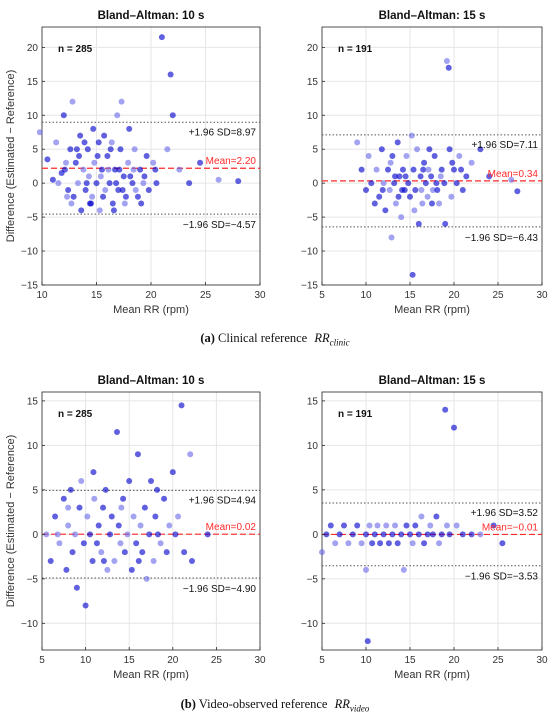 The image size is (550, 727). What do you see at coordinates (275, 339) in the screenshot?
I see `caption-a: (a) Clinical reference RRclinic` at bounding box center [275, 339].